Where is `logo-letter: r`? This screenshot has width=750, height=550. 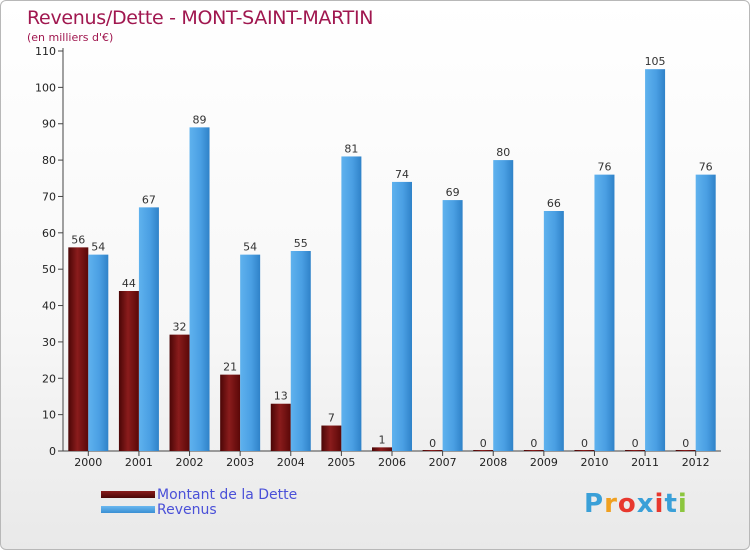 logo-letter: r is located at coordinates (611, 504).